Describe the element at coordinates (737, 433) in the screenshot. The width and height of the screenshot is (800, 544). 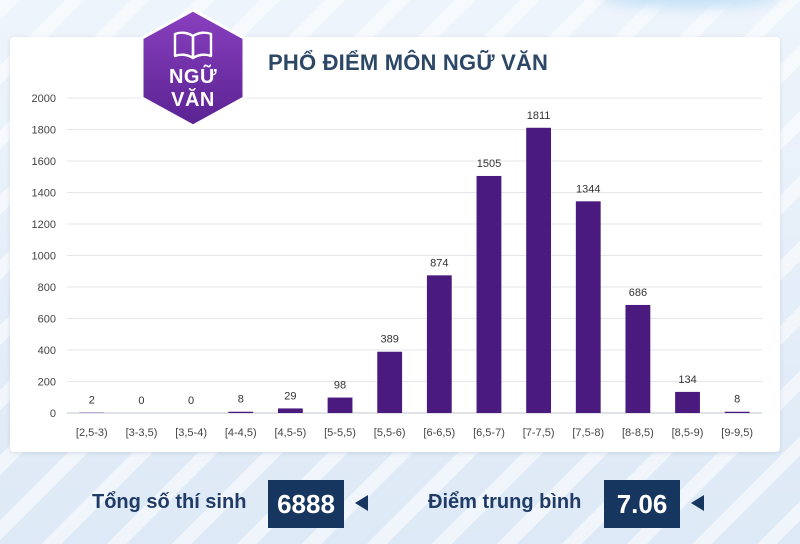
I see `x-tick-label: [9-9,5)` at that location.